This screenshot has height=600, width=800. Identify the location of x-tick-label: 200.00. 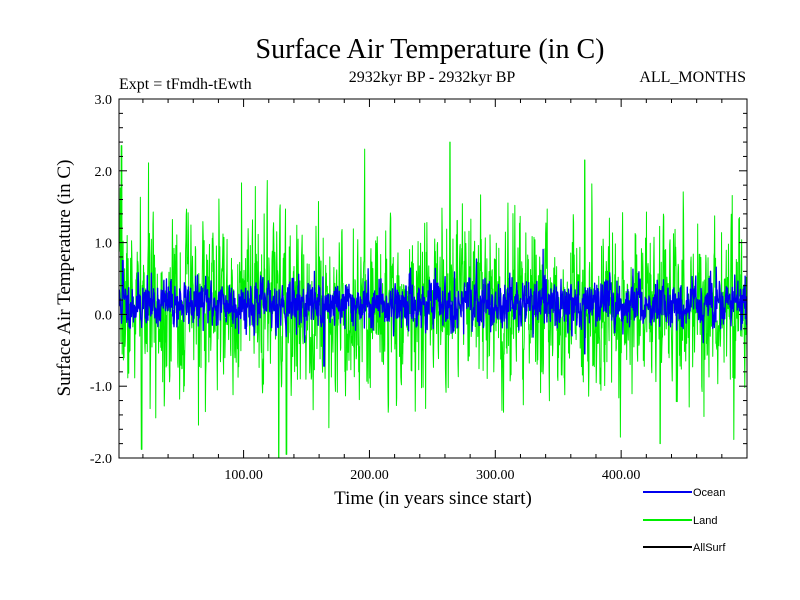
(369, 475).